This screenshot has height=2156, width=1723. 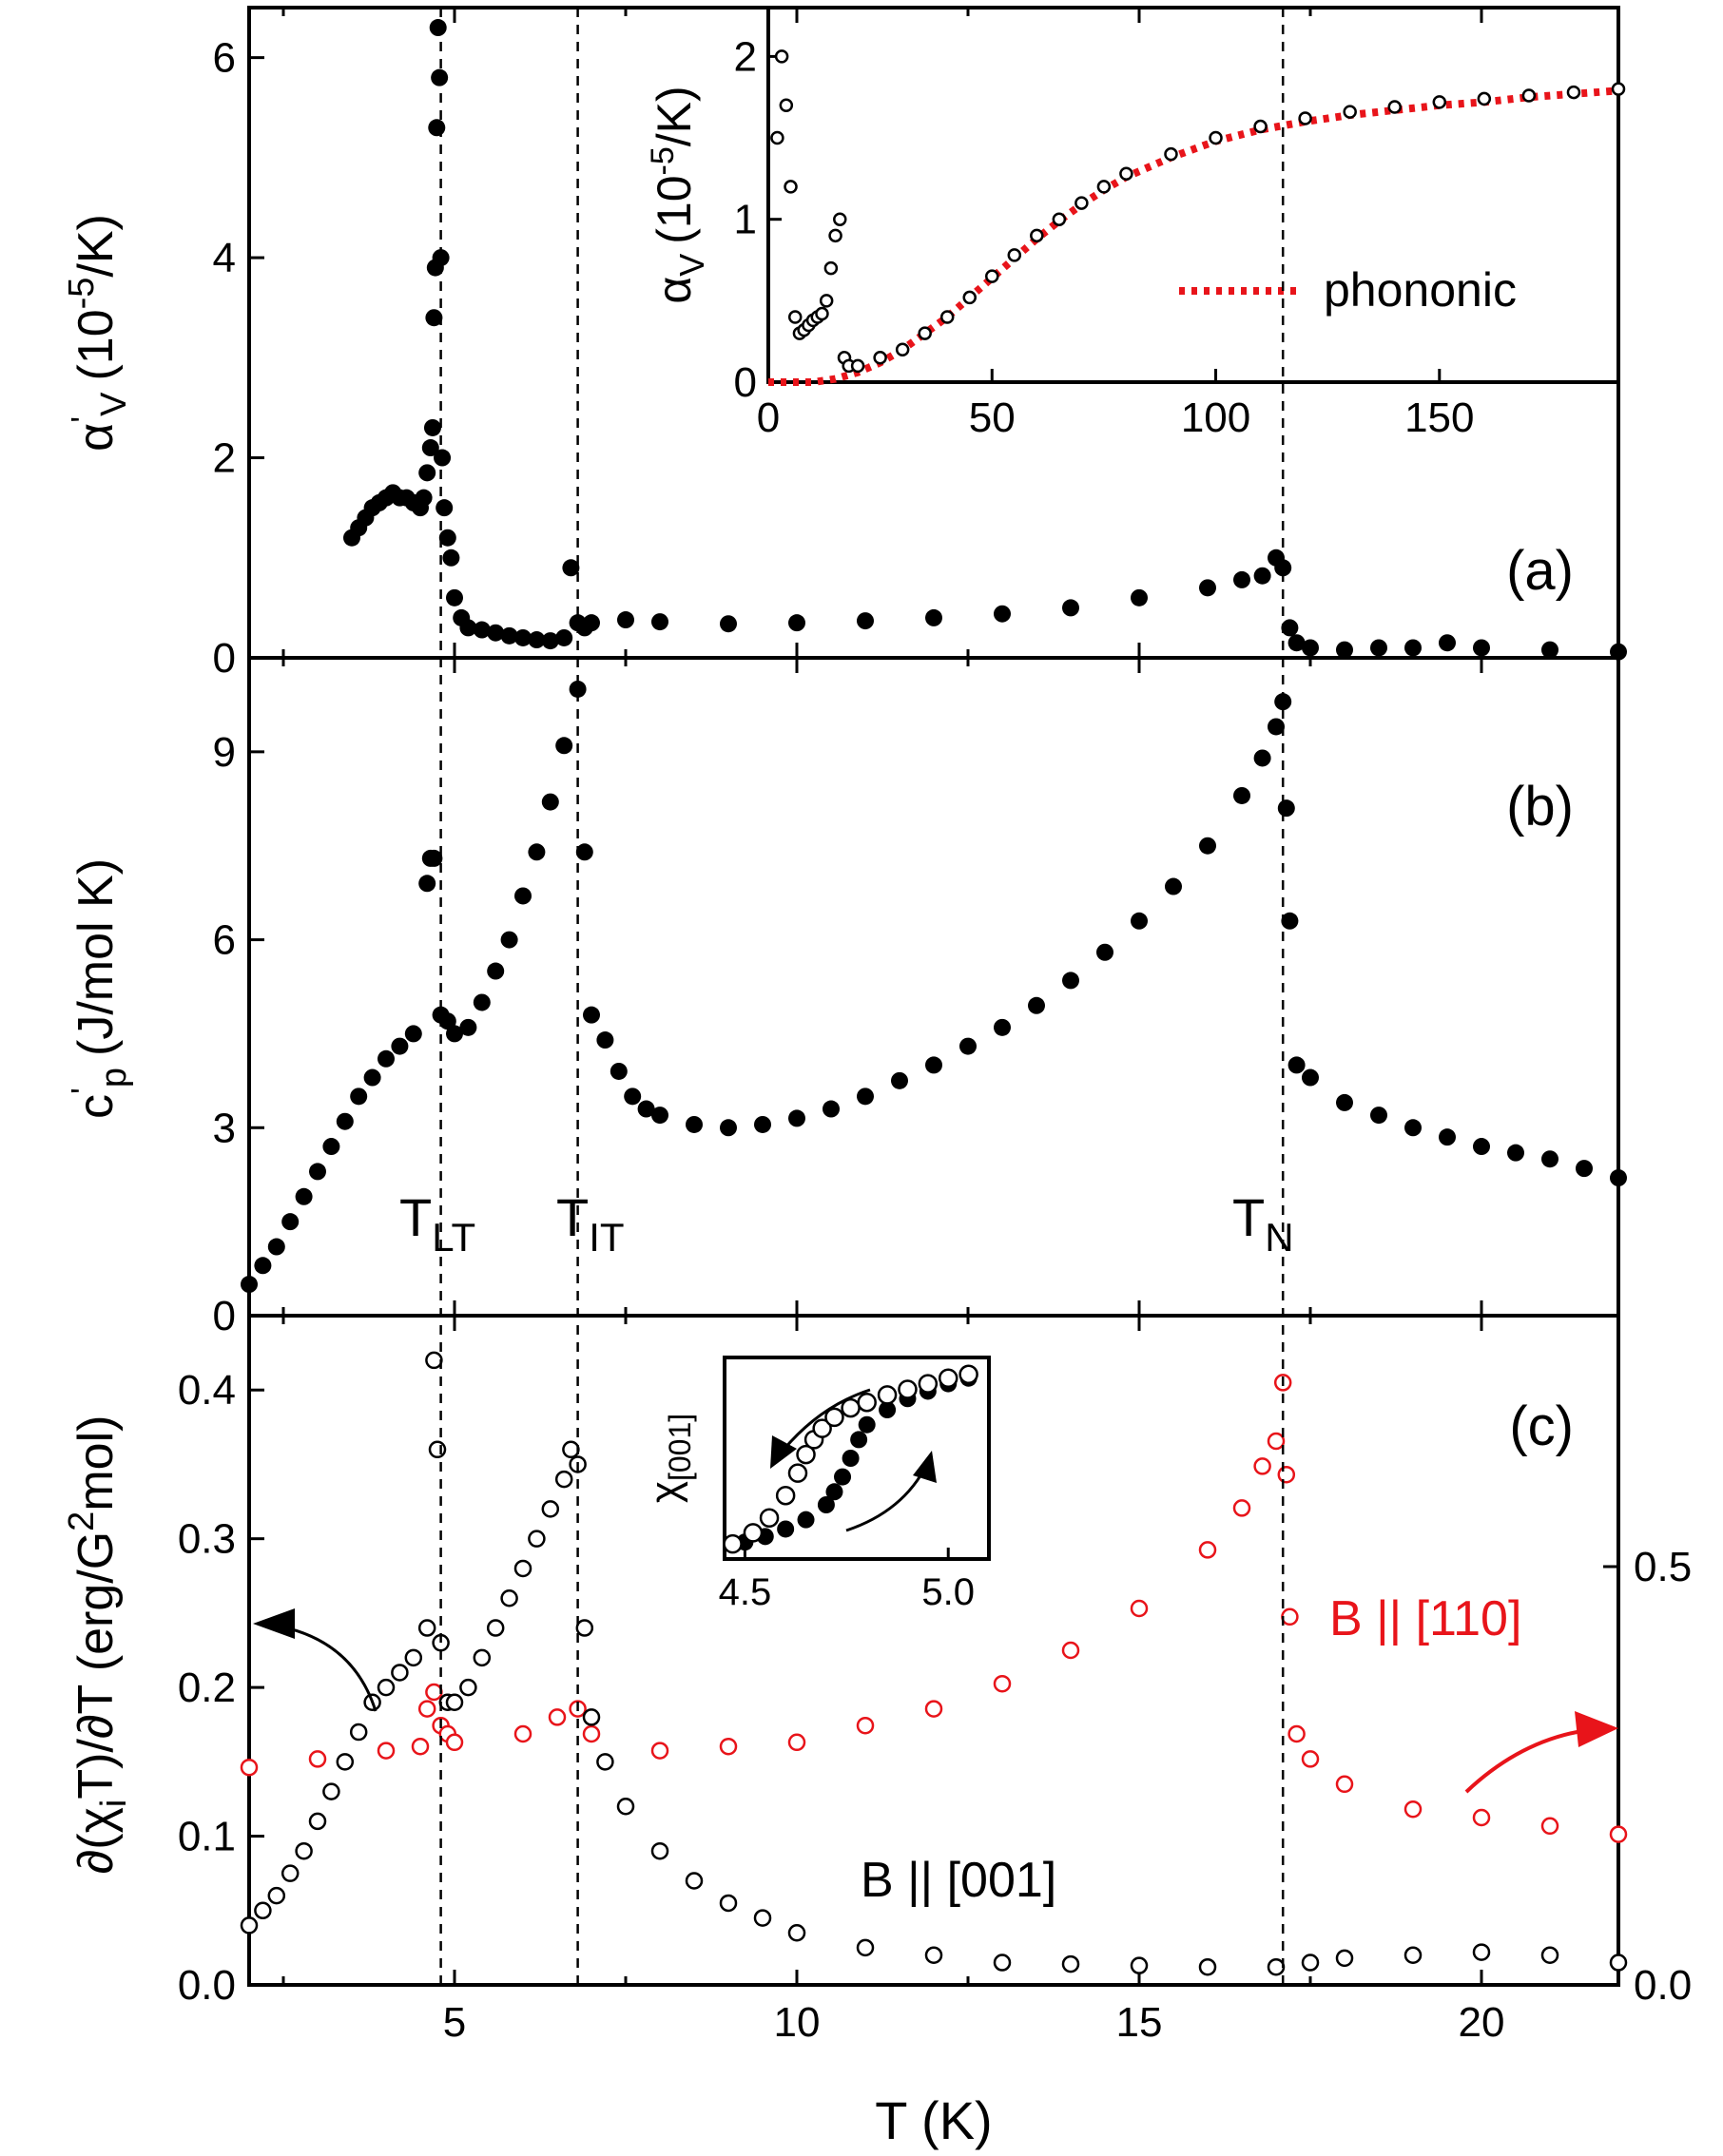 I want to click on inset-c-x-tick-label: 5.0, so click(x=948, y=1592).